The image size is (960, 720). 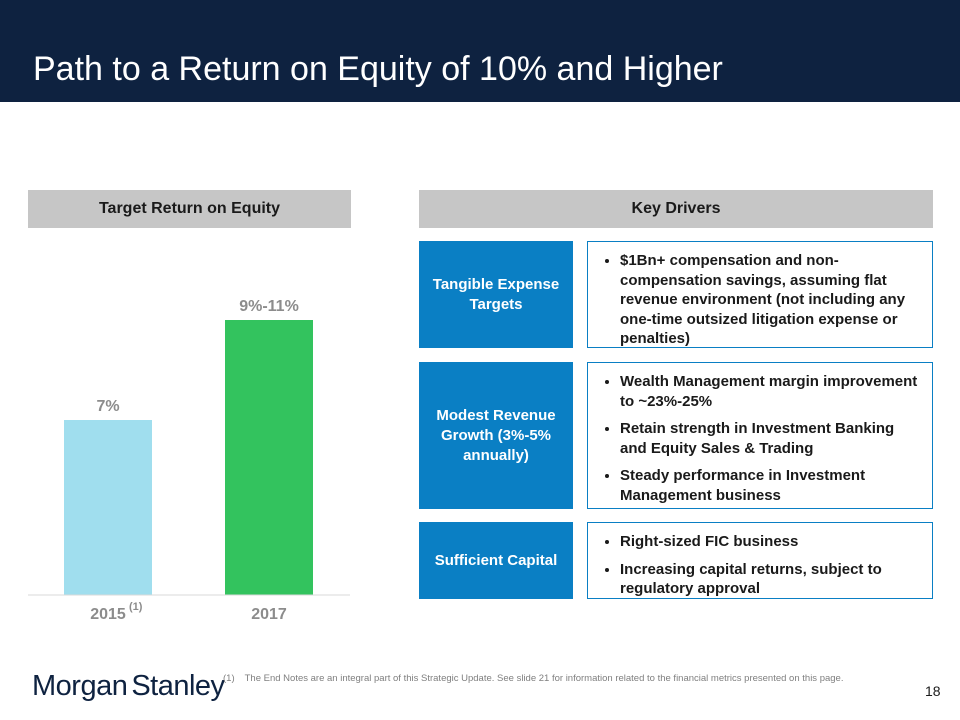 I want to click on tick-superscript-2015: (1), so click(x=136, y=607).